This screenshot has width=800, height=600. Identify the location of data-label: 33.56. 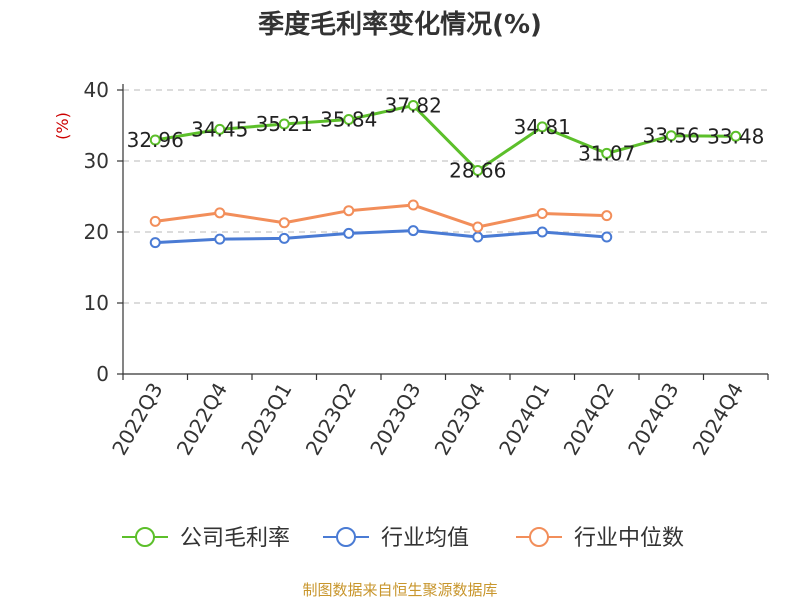
(671, 136).